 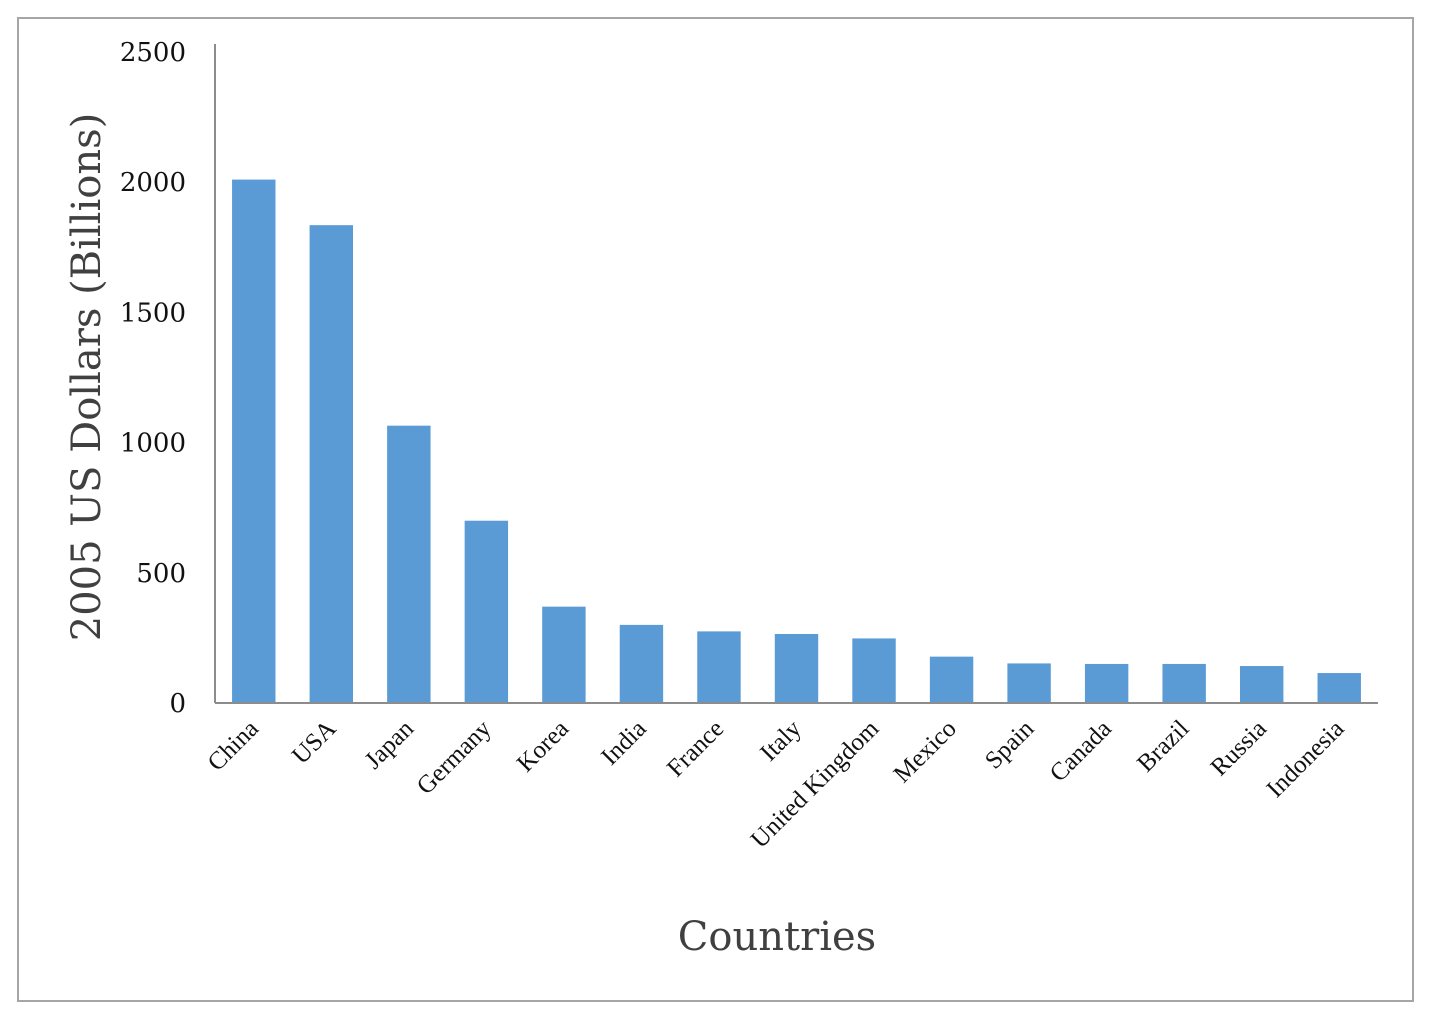 What do you see at coordinates (874, 670) in the screenshot?
I see `bar-united-kingdom` at bounding box center [874, 670].